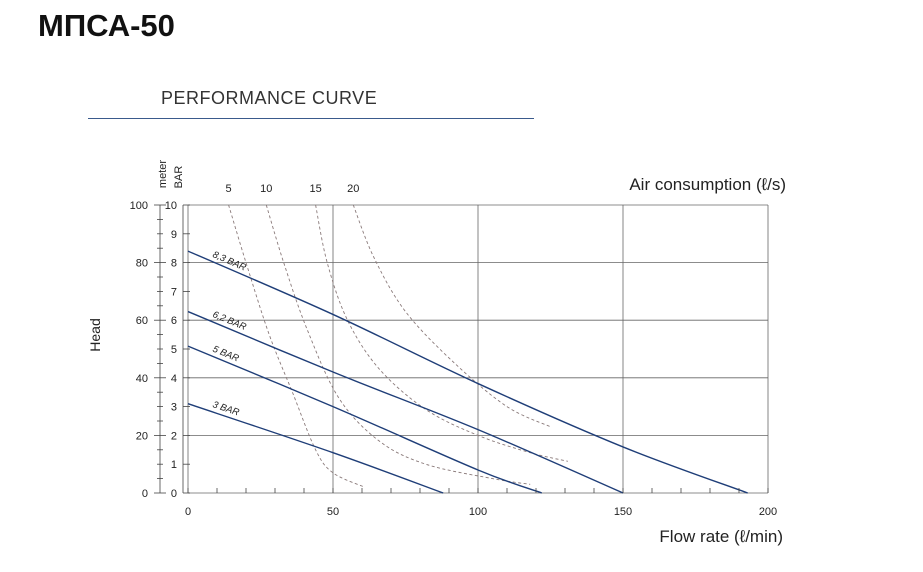 The width and height of the screenshot is (923, 572). I want to click on series-line-3-bar, so click(315, 448).